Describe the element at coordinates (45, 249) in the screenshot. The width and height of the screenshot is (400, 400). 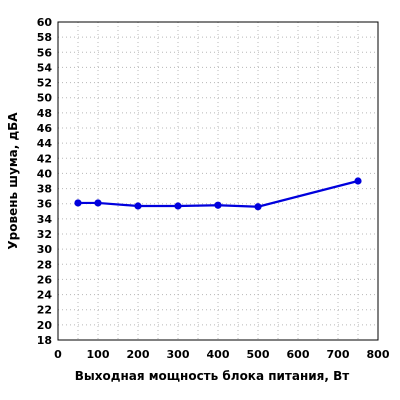
I see `y-tick-label: 30` at that location.